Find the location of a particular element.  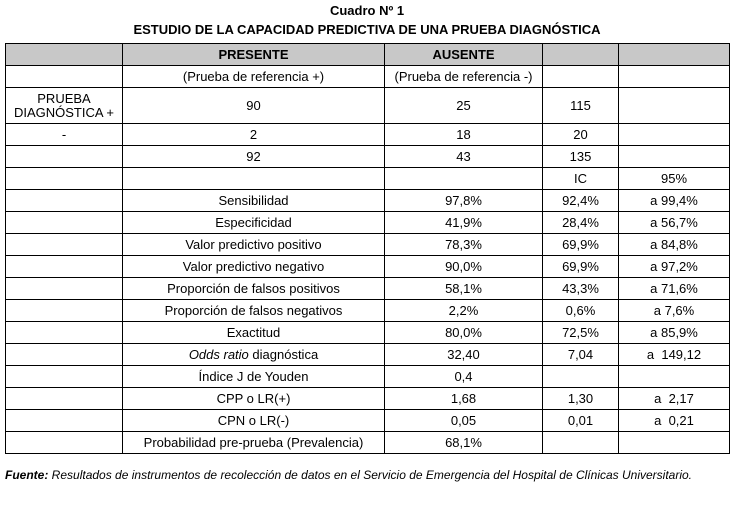

metric-value: 58,1% is located at coordinates (463, 288).